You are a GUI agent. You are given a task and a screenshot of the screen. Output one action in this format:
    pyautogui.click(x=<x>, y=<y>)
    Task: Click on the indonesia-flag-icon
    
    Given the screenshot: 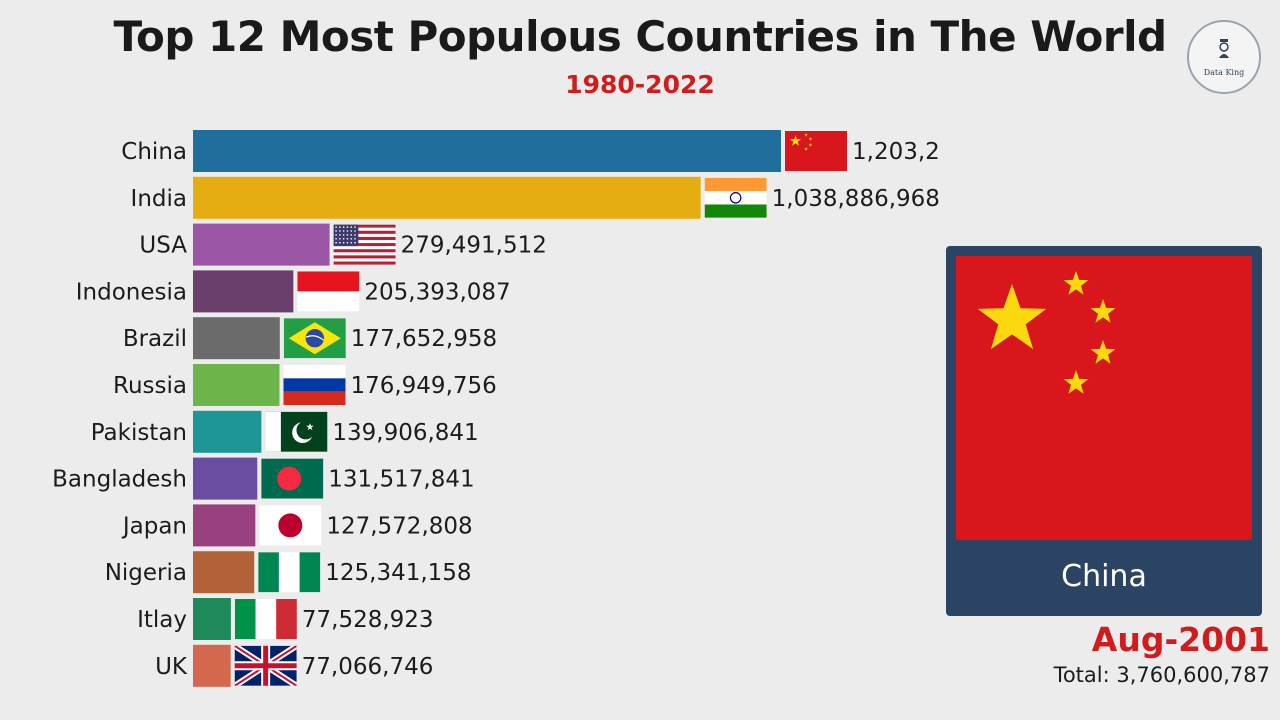 What is the action you would take?
    pyautogui.click(x=328, y=291)
    